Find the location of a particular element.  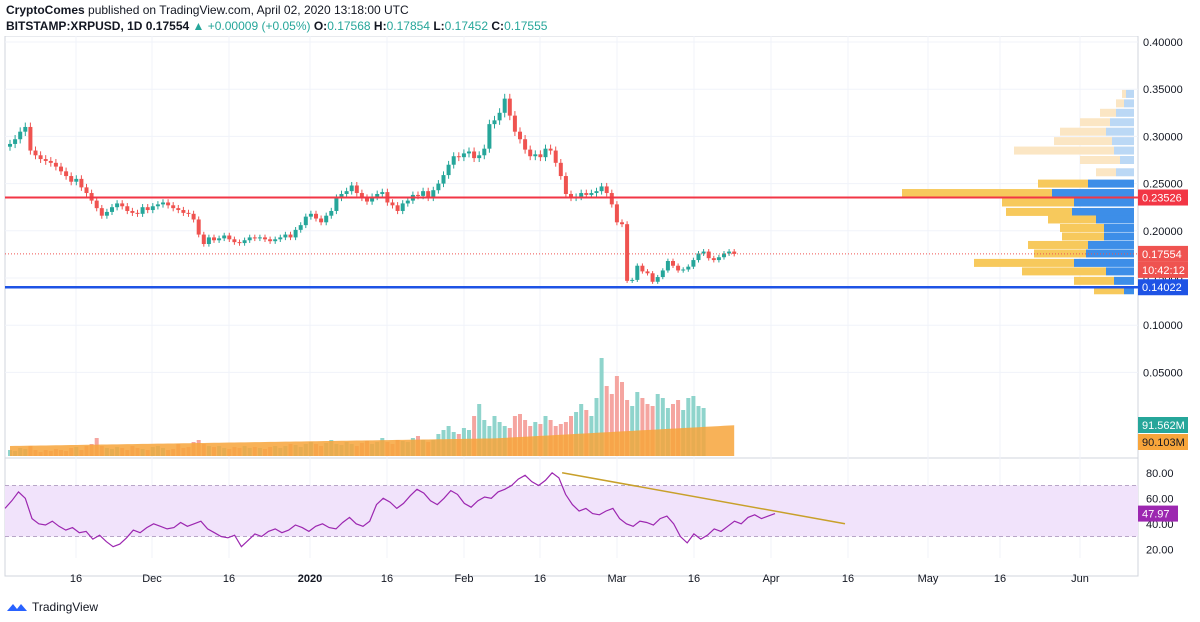

time-axis-label: Dec is located at coordinates (152, 579).